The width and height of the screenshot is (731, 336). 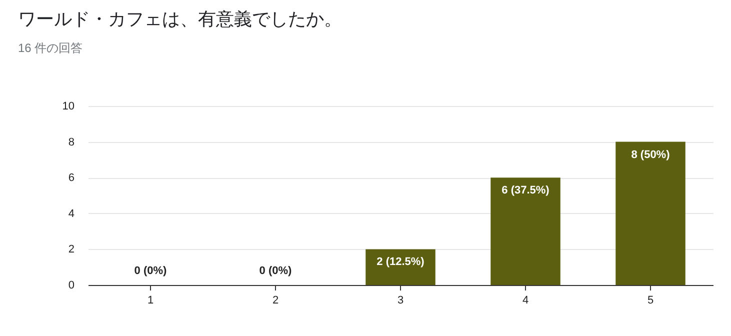 I want to click on data-label: 8 (50%), so click(x=650, y=154).